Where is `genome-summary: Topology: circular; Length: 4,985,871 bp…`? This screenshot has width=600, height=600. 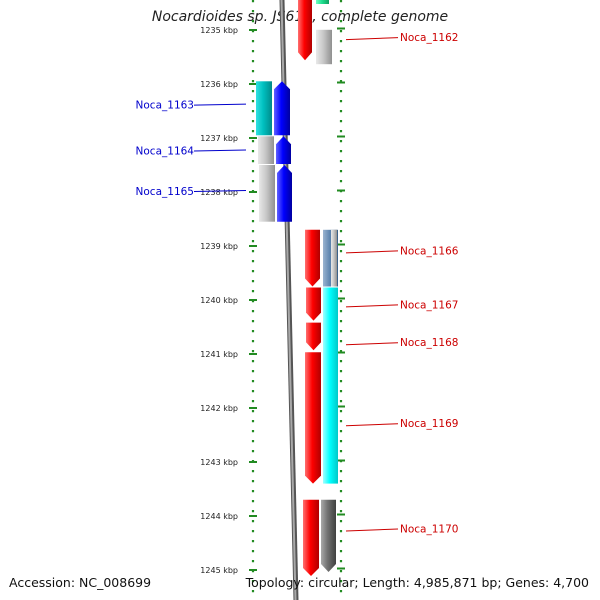
genome-summary: Topology: circular; Length: 4,985,871 bp… is located at coordinates (417, 582).